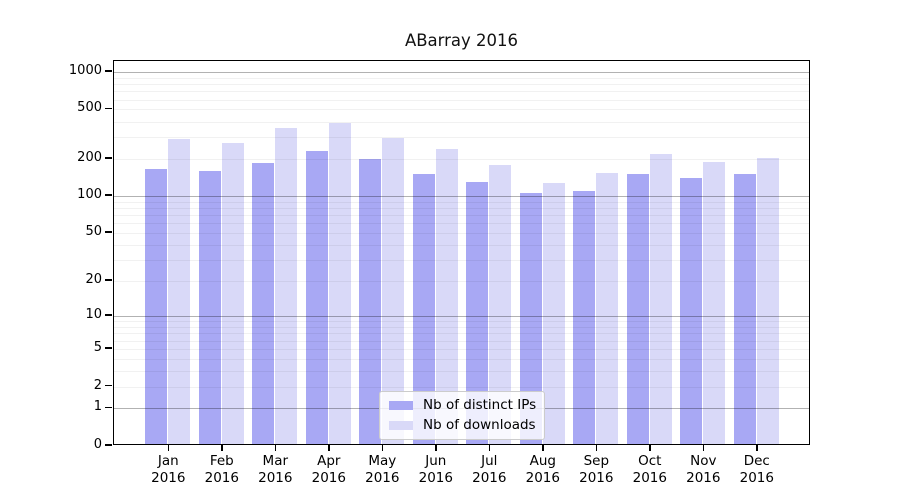 This screenshot has width=900, height=500. What do you see at coordinates (329, 448) in the screenshot?
I see `x-tick-apr` at bounding box center [329, 448].